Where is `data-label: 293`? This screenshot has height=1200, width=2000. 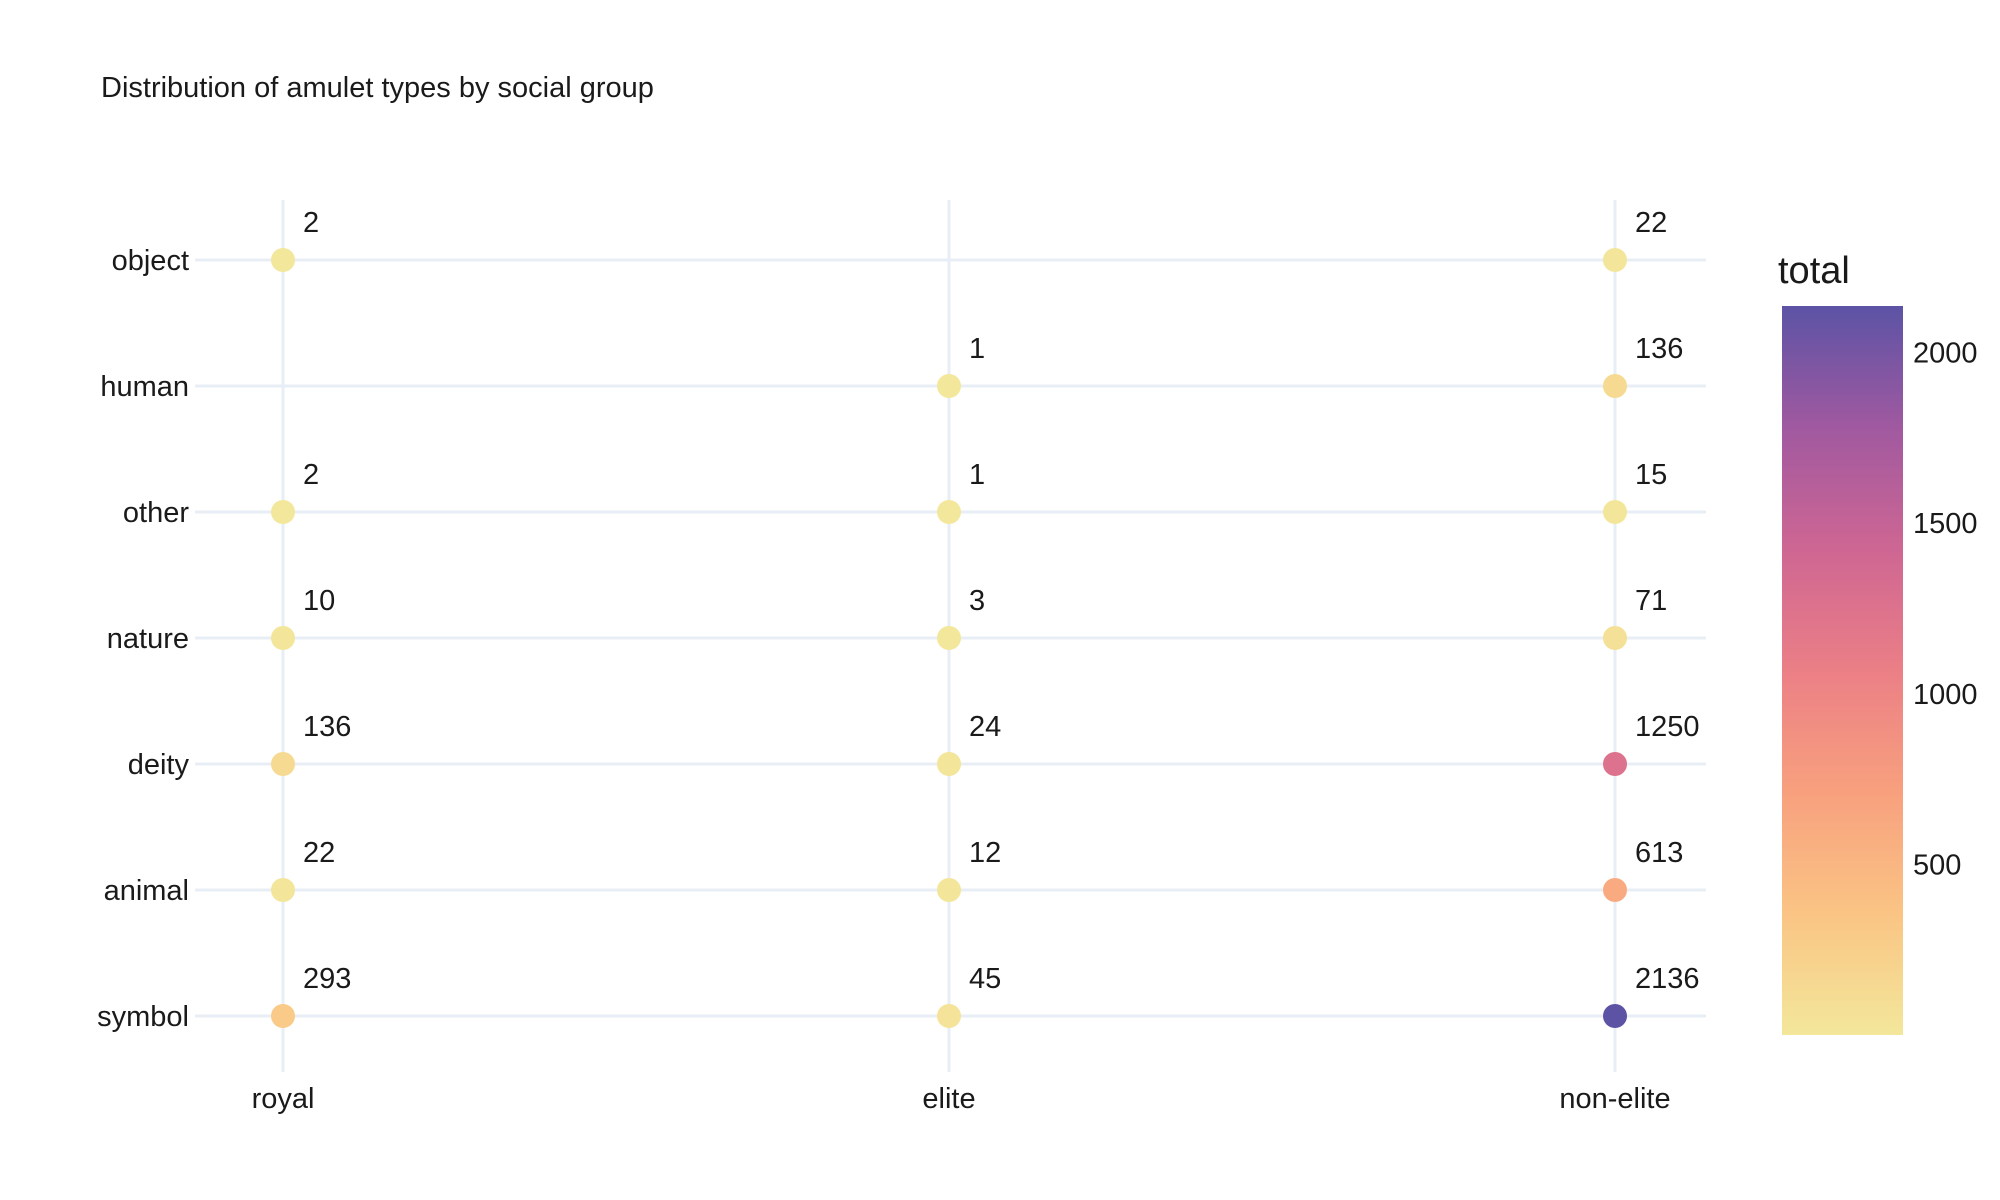 data-label: 293 is located at coordinates (327, 979).